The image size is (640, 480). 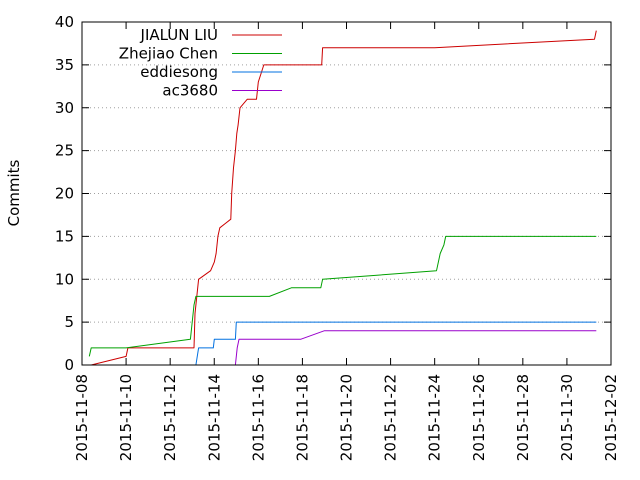 What do you see at coordinates (611, 417) in the screenshot?
I see `x-tick-label: 2015-12-02` at bounding box center [611, 417].